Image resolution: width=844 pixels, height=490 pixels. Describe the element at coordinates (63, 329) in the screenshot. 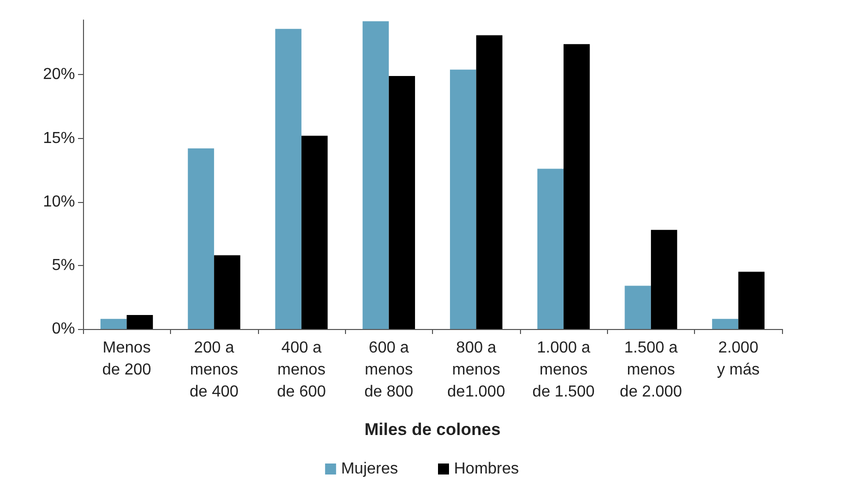

I see `y-tick-label: 0%` at that location.